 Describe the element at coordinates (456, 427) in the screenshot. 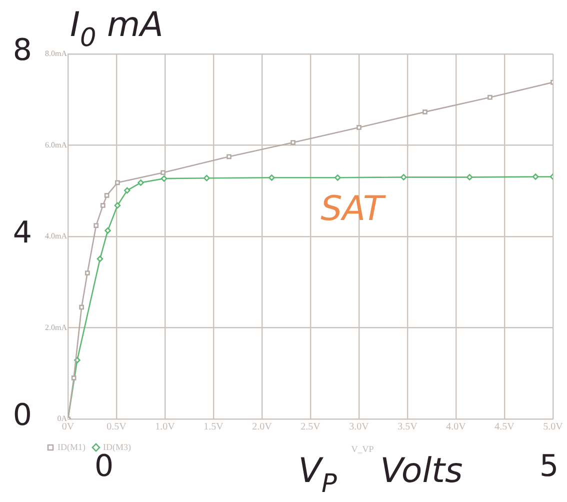

I see `x-tick-label: 4.0V` at that location.